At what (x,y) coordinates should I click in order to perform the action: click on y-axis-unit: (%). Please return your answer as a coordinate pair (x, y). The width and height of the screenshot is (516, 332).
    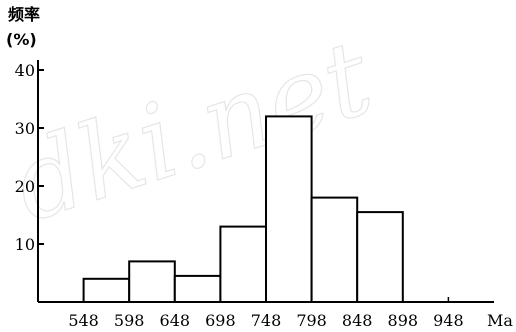
    Looking at the image, I should click on (21, 39).